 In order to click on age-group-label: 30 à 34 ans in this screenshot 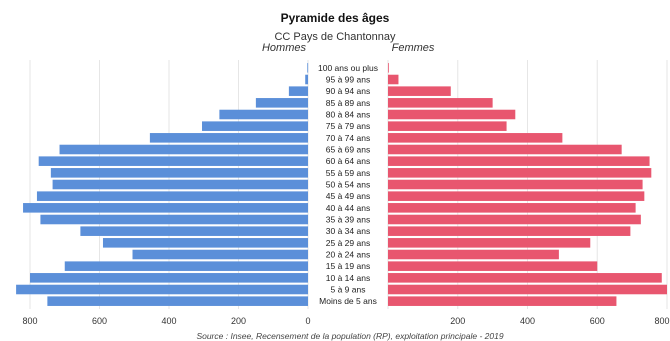, I will do `click(348, 231)`.